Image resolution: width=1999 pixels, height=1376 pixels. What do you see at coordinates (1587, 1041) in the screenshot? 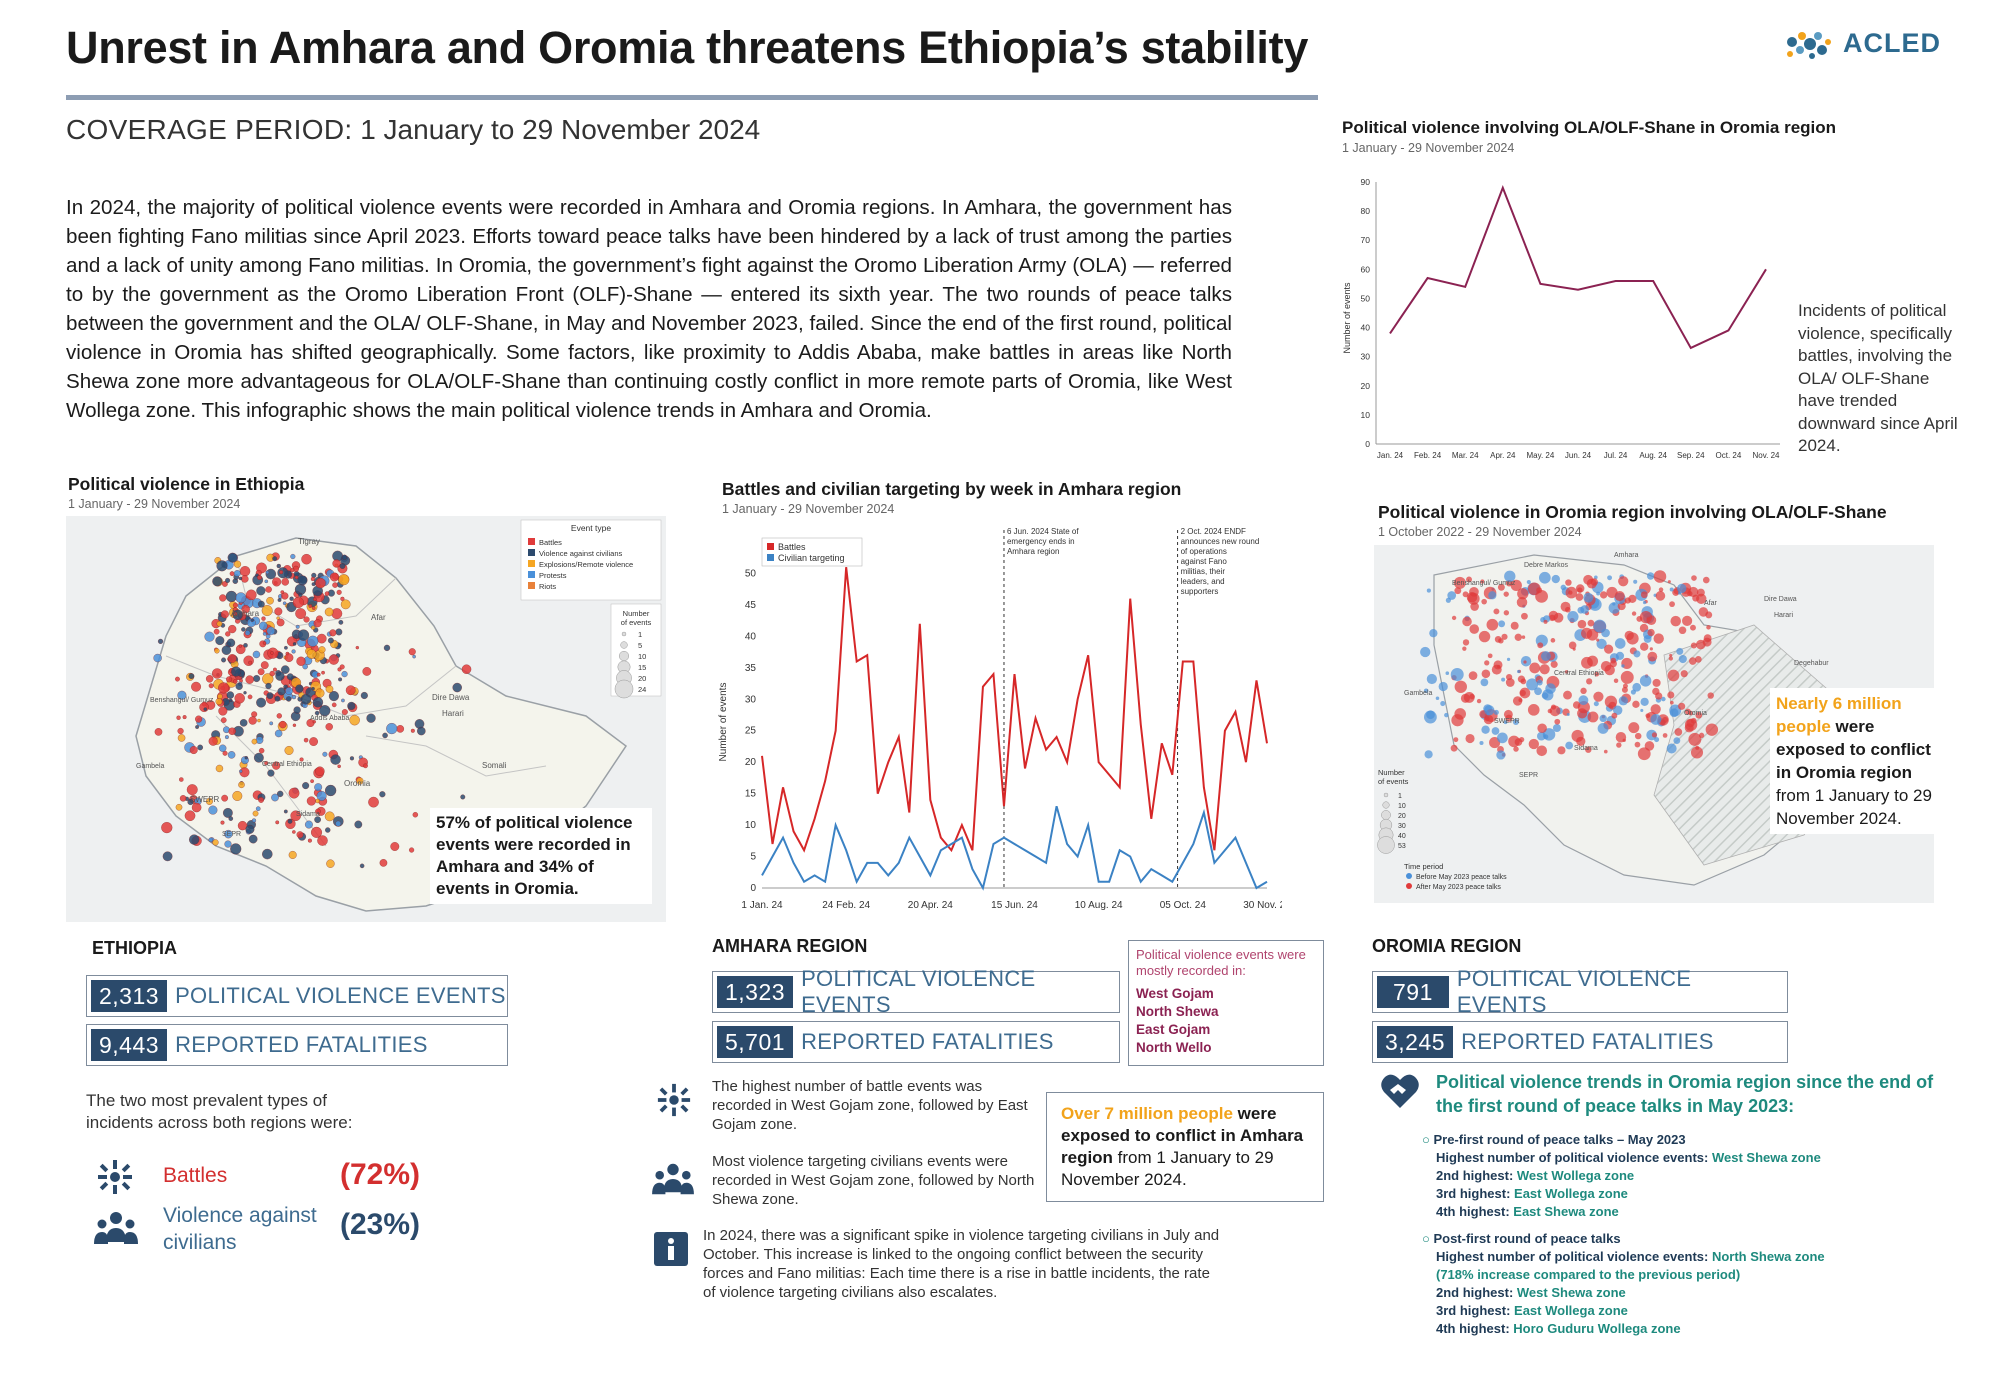
I see `oromia-fatalities-label: REPORTED FATALITIES` at bounding box center [1587, 1041].